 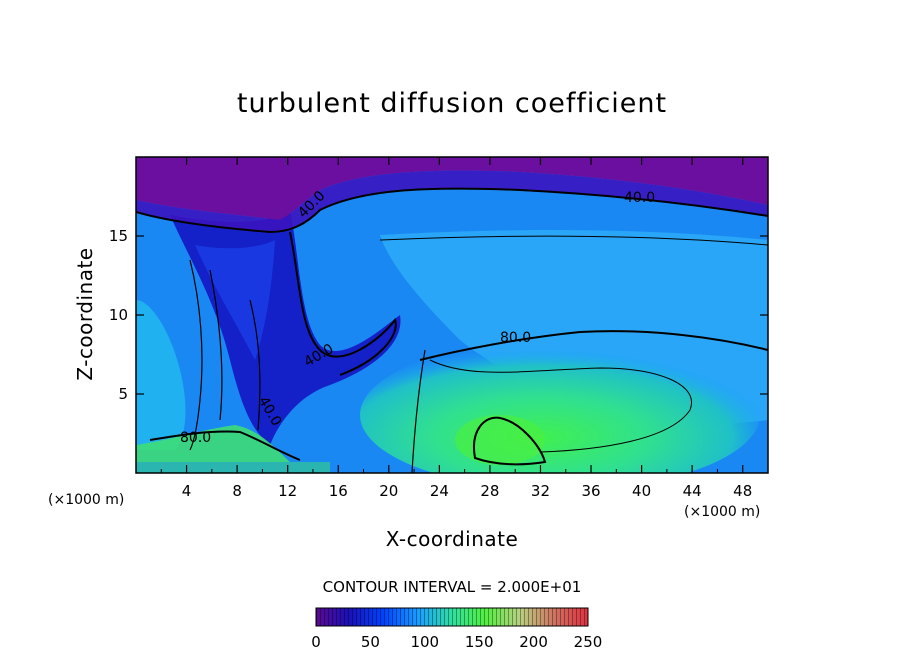 What do you see at coordinates (722, 512) in the screenshot?
I see `x-unit-right: (×1000 m)` at bounding box center [722, 512].